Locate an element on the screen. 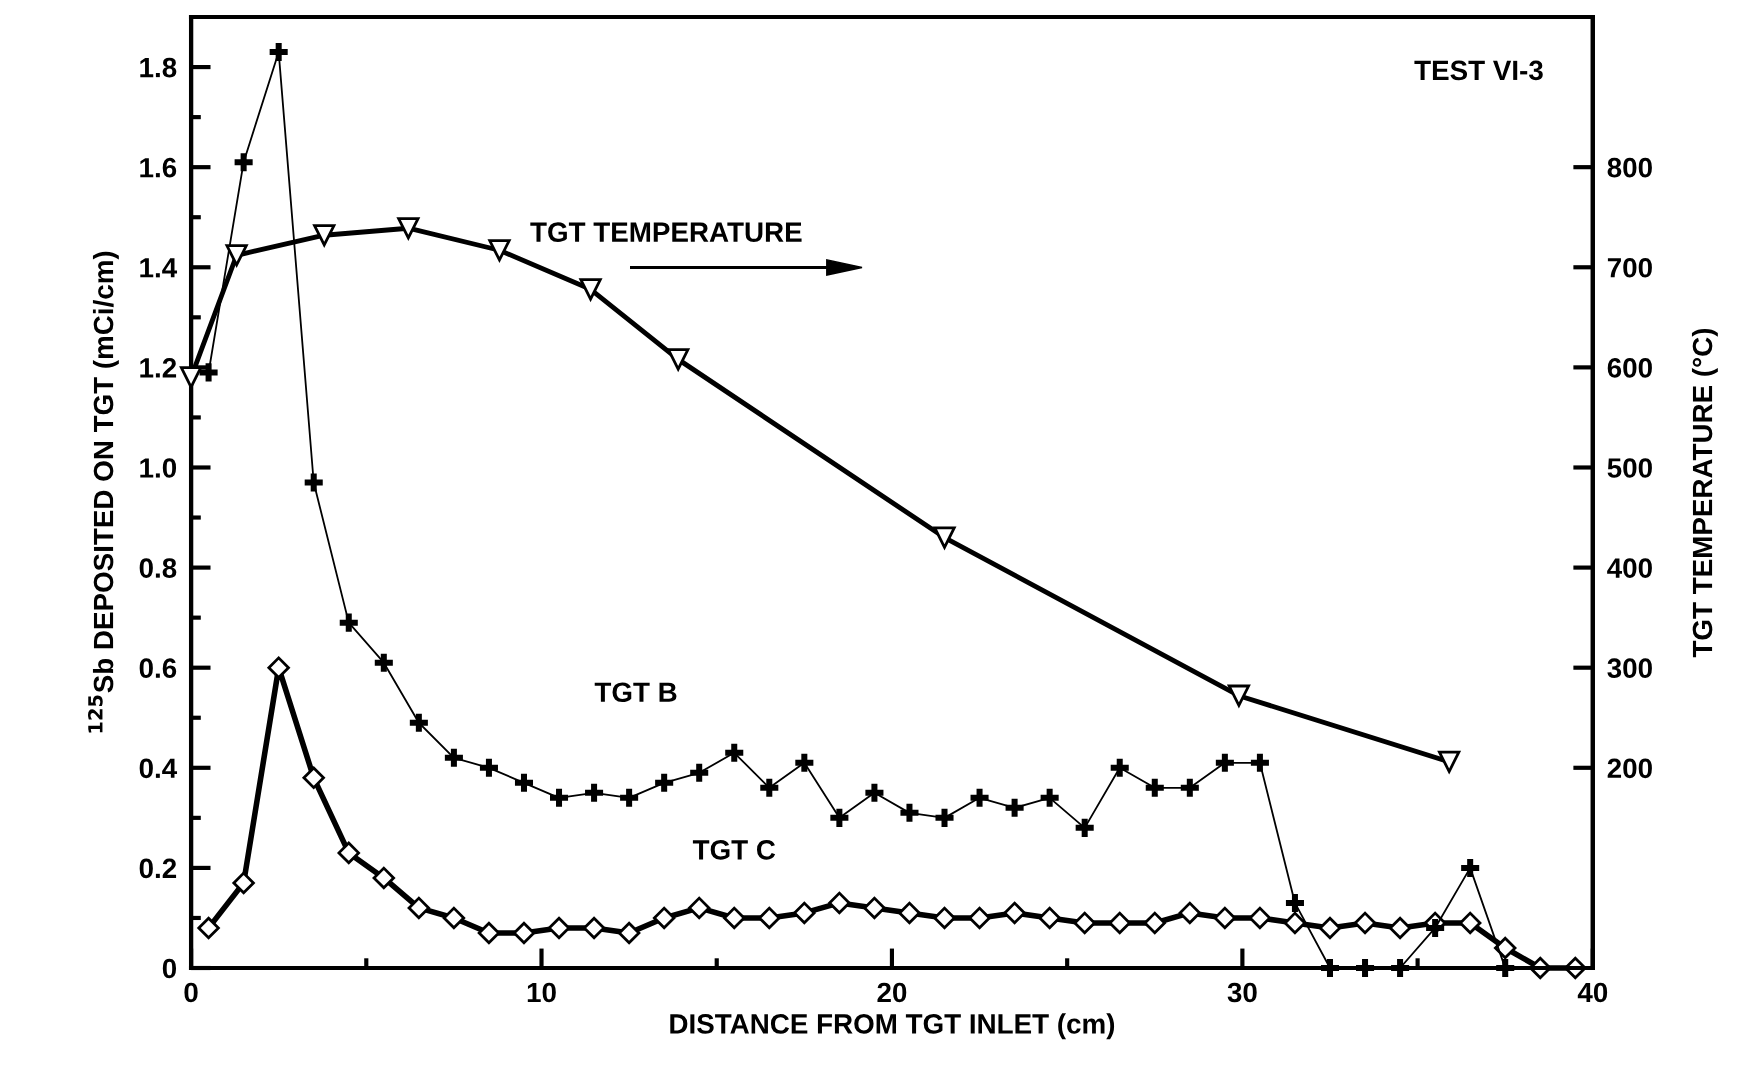  series-label: TGT TEMPERATURE is located at coordinates (666, 232).